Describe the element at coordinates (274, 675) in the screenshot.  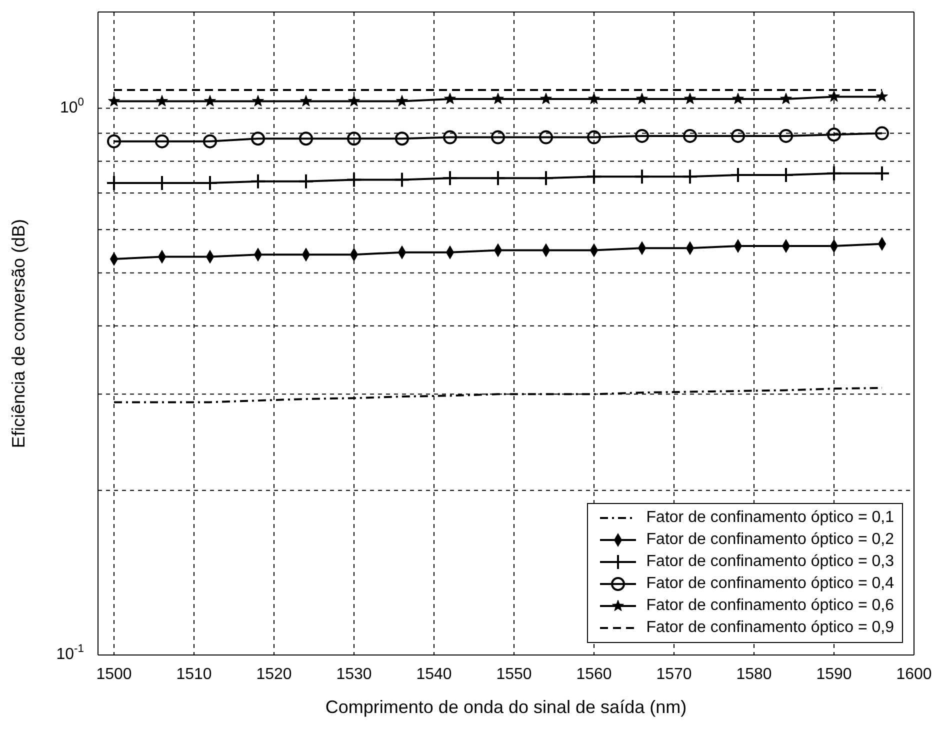
I see `x-tick-label: 1520` at that location.